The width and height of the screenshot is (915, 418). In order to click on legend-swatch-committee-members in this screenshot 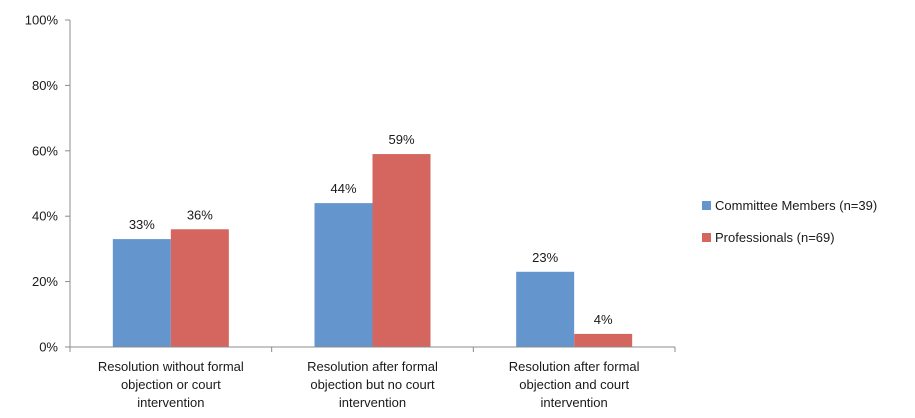, I will do `click(706, 205)`.